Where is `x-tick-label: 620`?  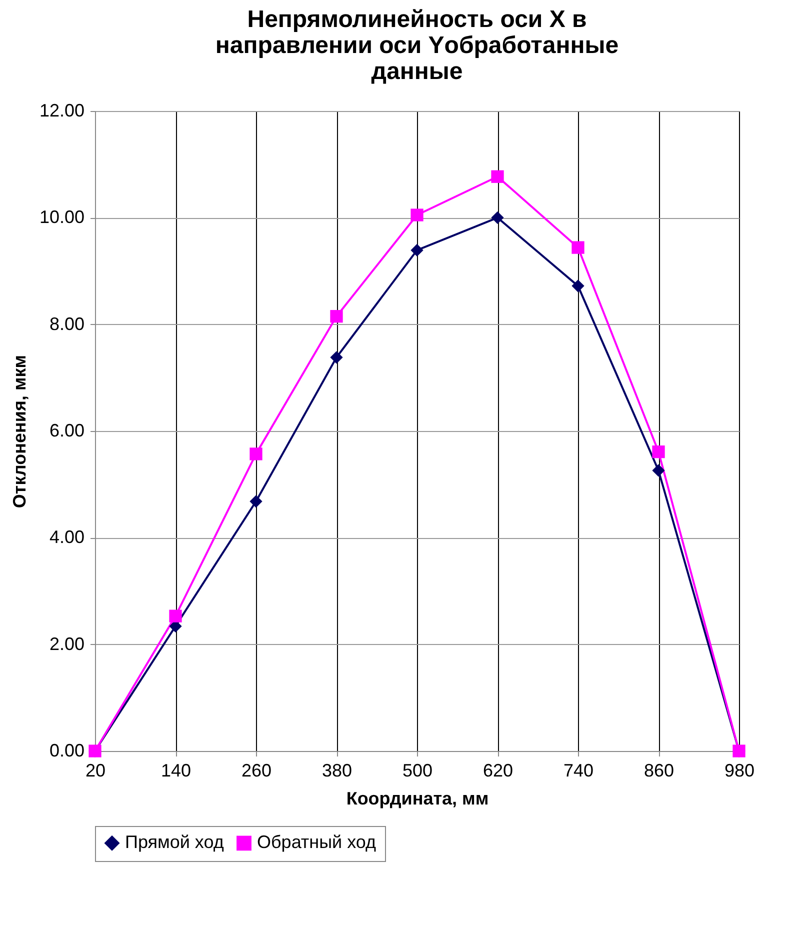 x-tick-label: 620 is located at coordinates (498, 770).